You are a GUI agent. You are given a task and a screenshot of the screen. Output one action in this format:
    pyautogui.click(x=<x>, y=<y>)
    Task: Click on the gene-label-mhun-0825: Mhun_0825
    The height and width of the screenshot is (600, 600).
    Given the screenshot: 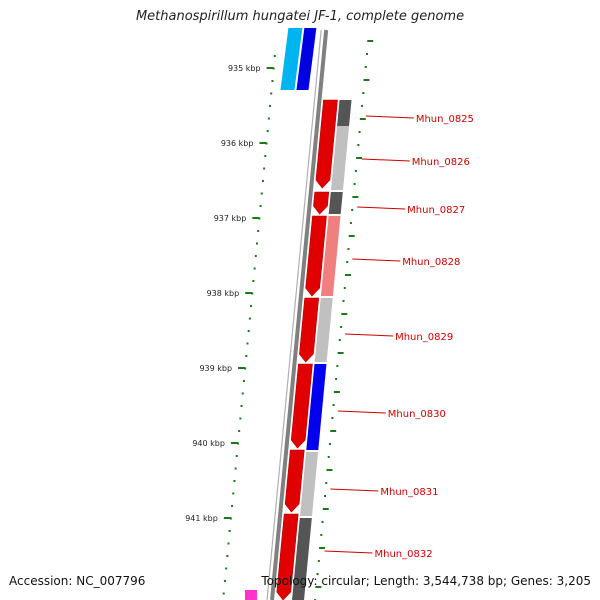 What is the action you would take?
    pyautogui.click(x=445, y=119)
    